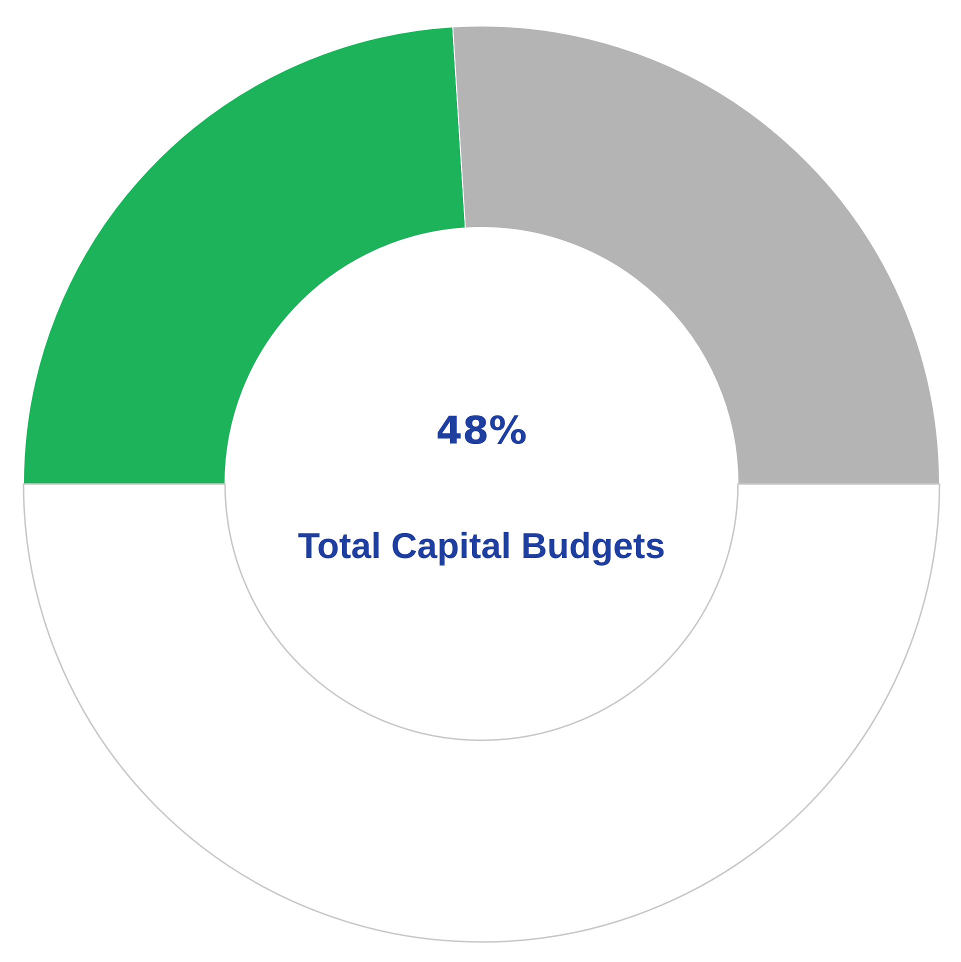 The width and height of the screenshot is (961, 962). I want to click on text: Total Capital Budgets, so click(482, 545).